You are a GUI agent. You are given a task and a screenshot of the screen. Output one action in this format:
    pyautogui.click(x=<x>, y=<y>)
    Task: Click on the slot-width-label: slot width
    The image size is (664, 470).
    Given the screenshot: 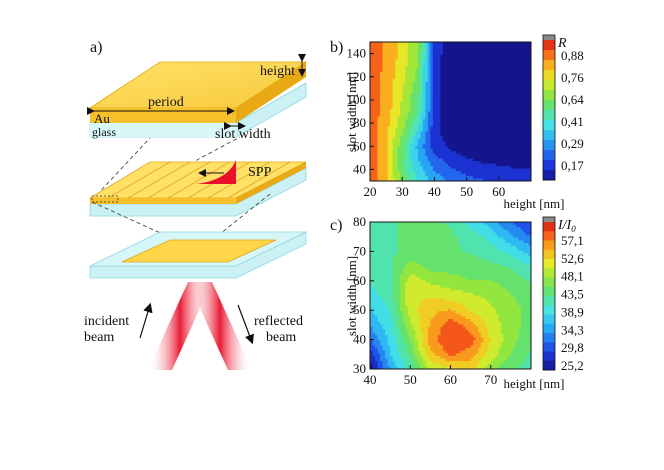 What is the action you would take?
    pyautogui.click(x=243, y=134)
    